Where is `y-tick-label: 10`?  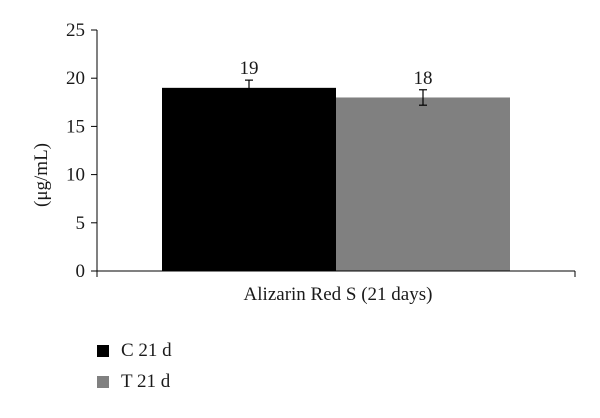 y-tick-label: 10 is located at coordinates (75, 175).